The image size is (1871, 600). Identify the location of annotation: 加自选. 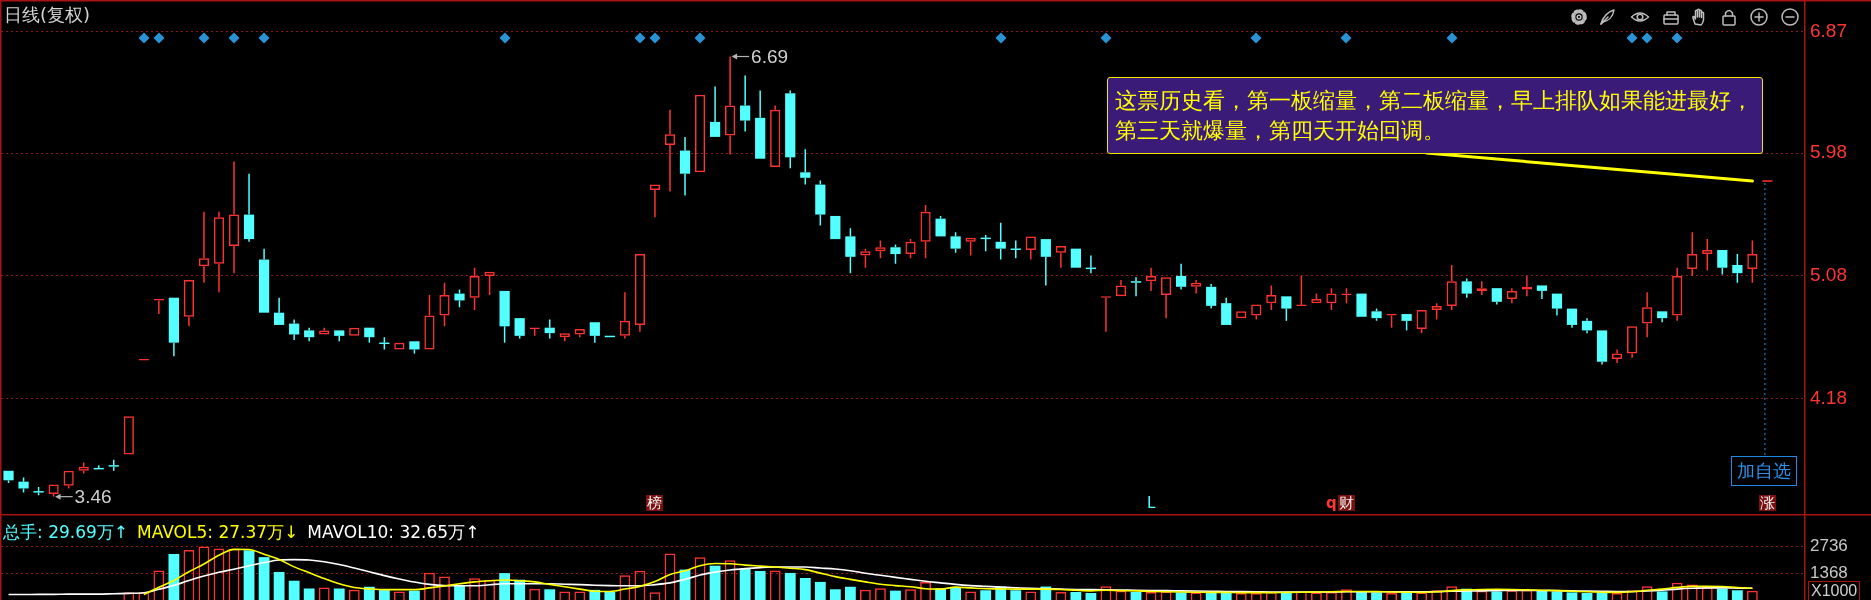
(1764, 470).